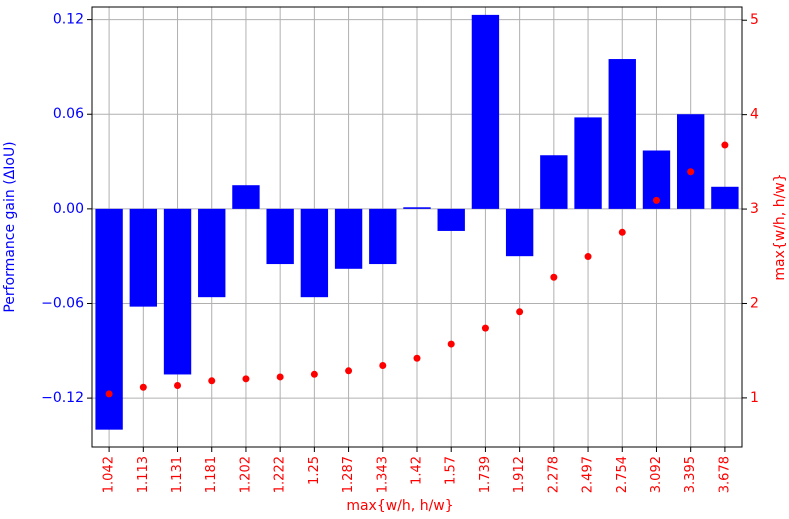 This screenshot has width=789, height=519. I want to click on y2-tick-label: 1, so click(754, 398).